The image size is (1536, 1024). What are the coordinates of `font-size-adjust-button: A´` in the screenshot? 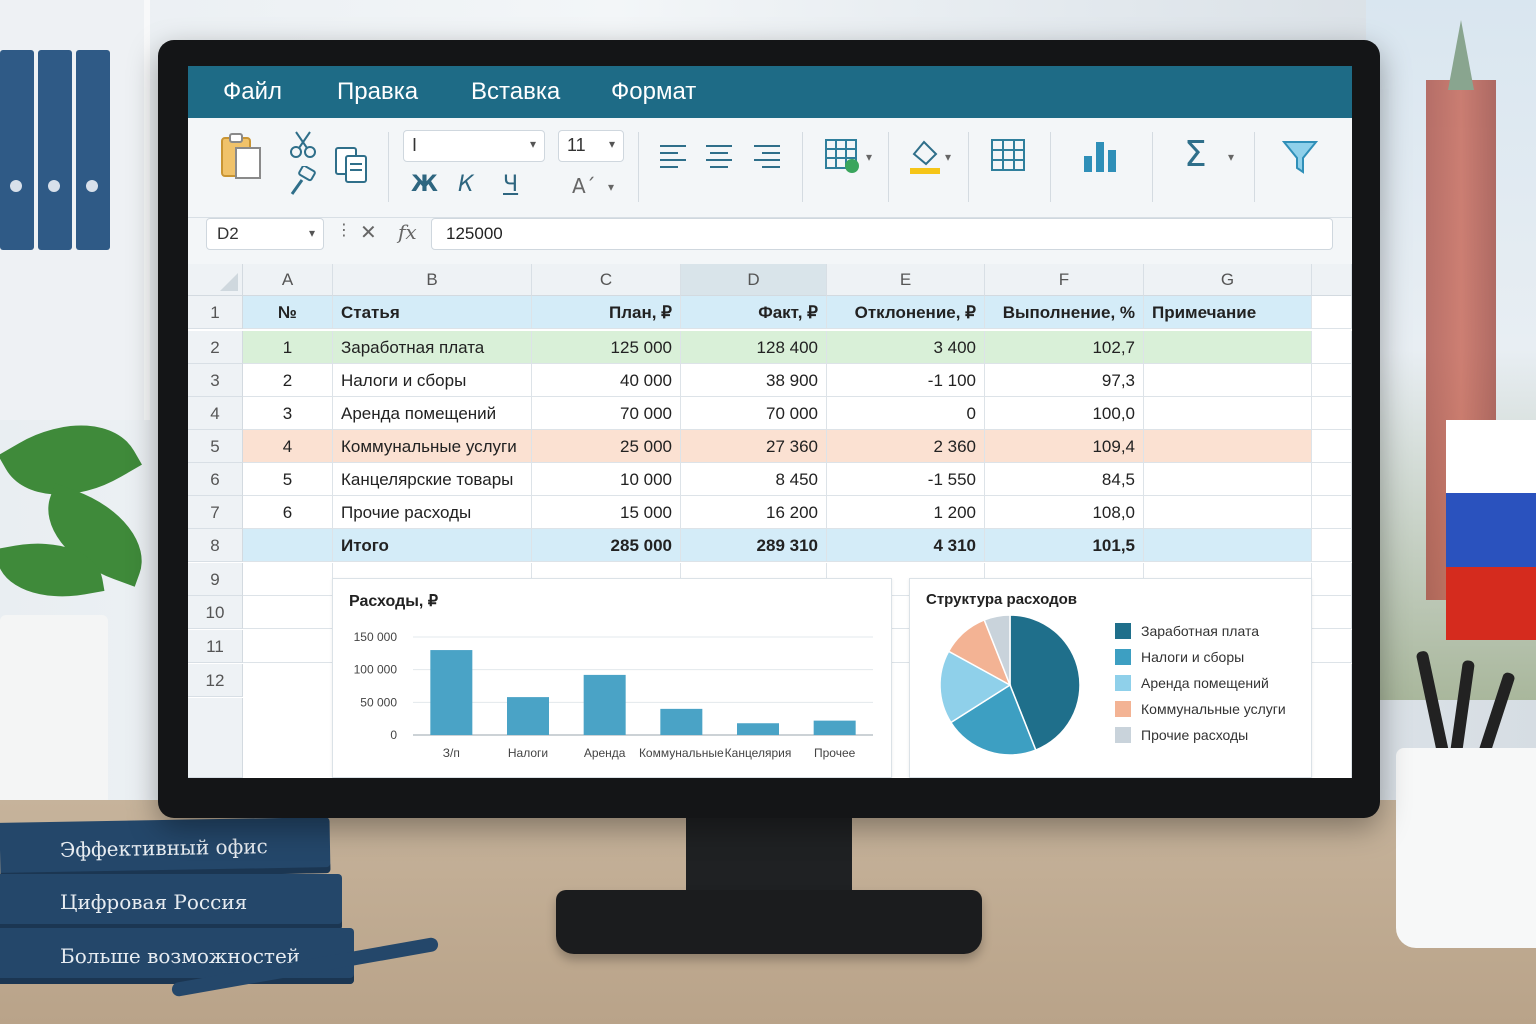 It's located at (584, 186).